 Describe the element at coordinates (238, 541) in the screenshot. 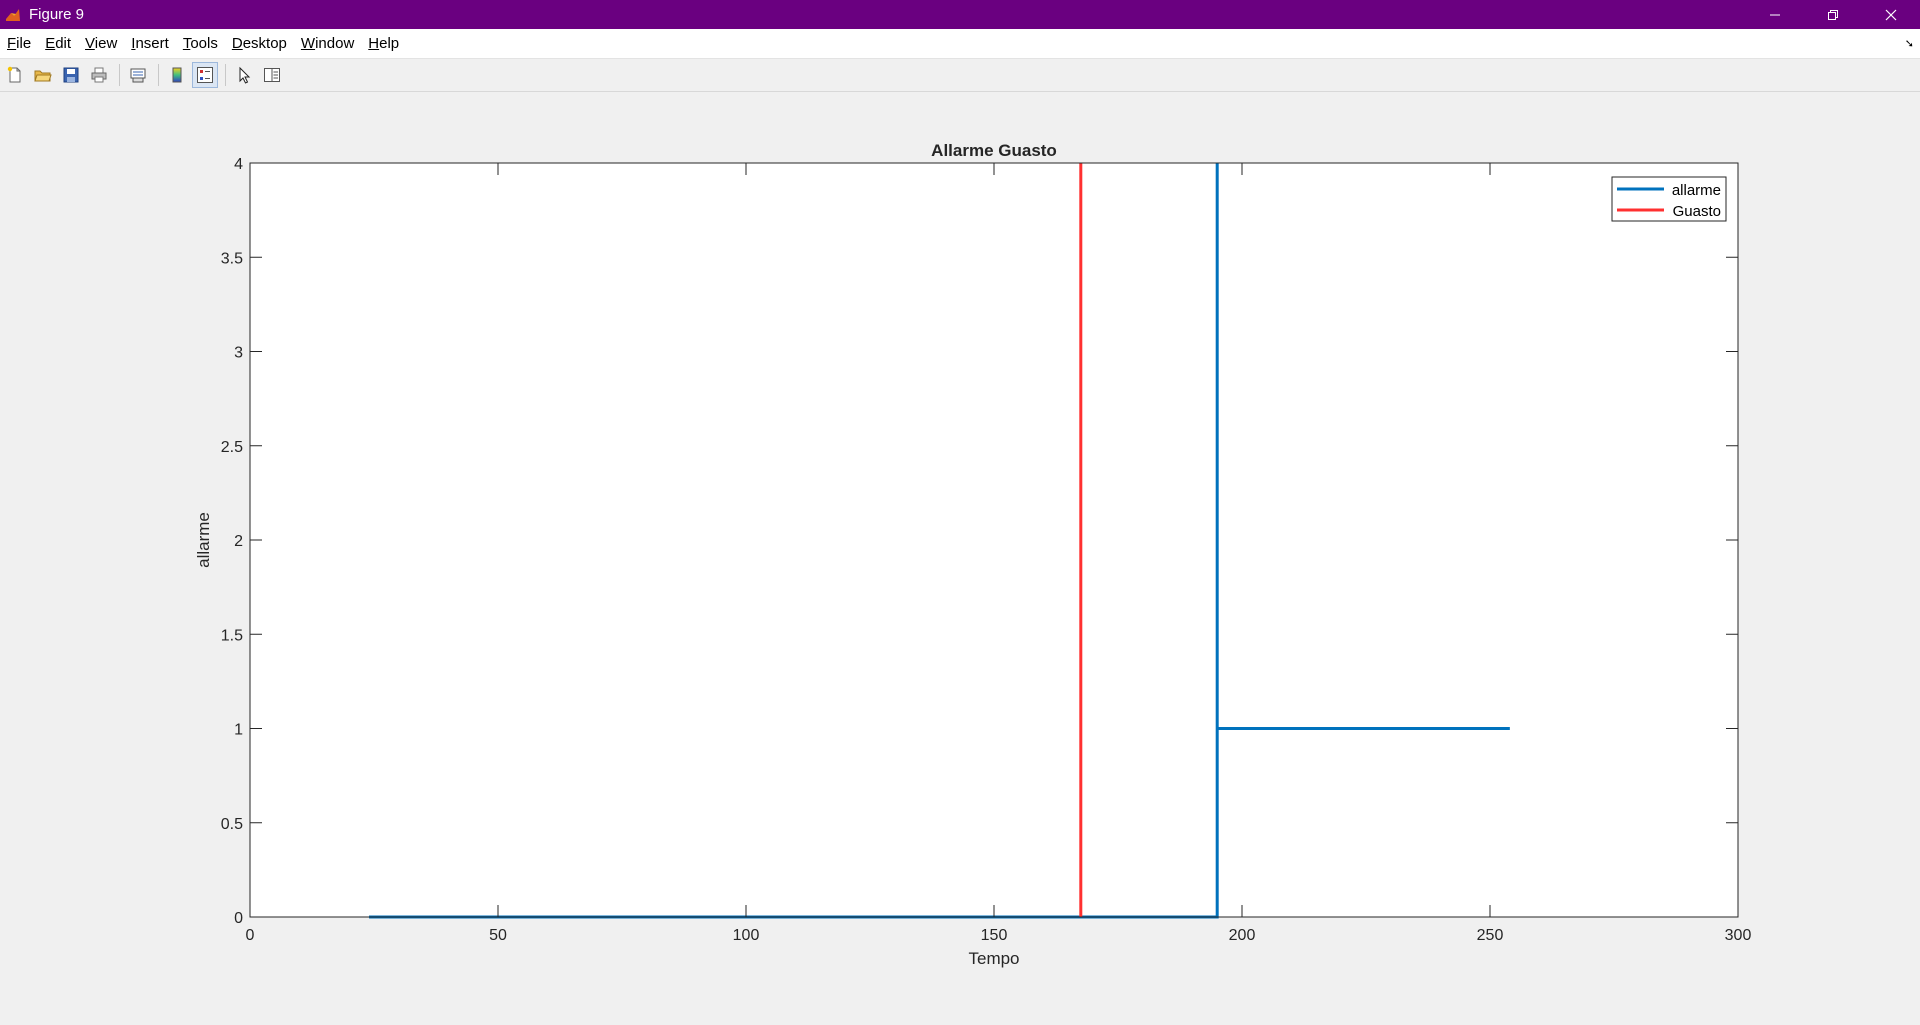

I see `y-tick-label: 2` at that location.